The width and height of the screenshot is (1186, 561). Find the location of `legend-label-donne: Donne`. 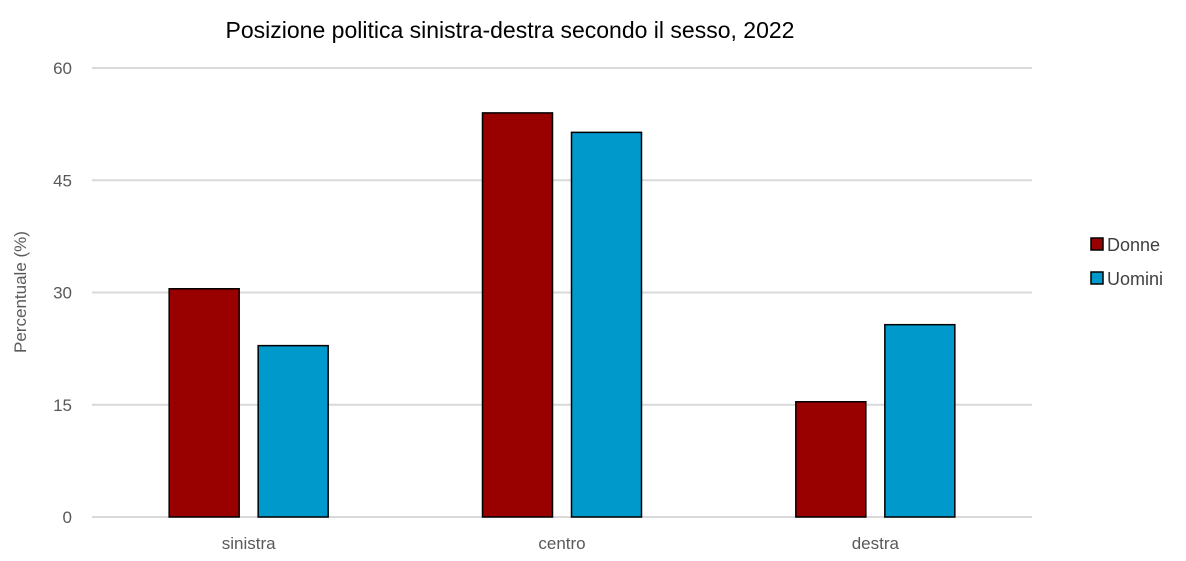

legend-label-donne: Donne is located at coordinates (1133, 245).